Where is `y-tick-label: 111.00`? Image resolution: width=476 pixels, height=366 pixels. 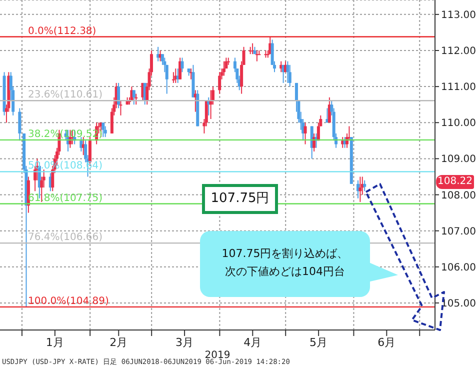 y-tick-label: 111.00 is located at coordinates (458, 88).